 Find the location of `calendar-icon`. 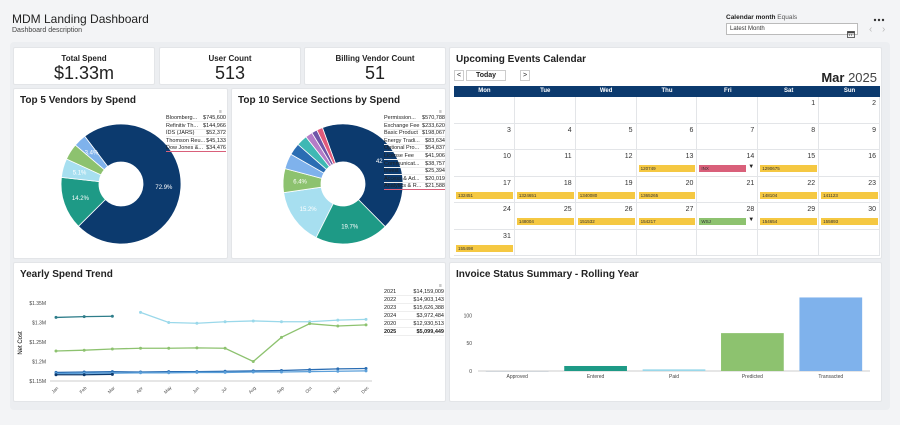

calendar-icon is located at coordinates (851, 31).